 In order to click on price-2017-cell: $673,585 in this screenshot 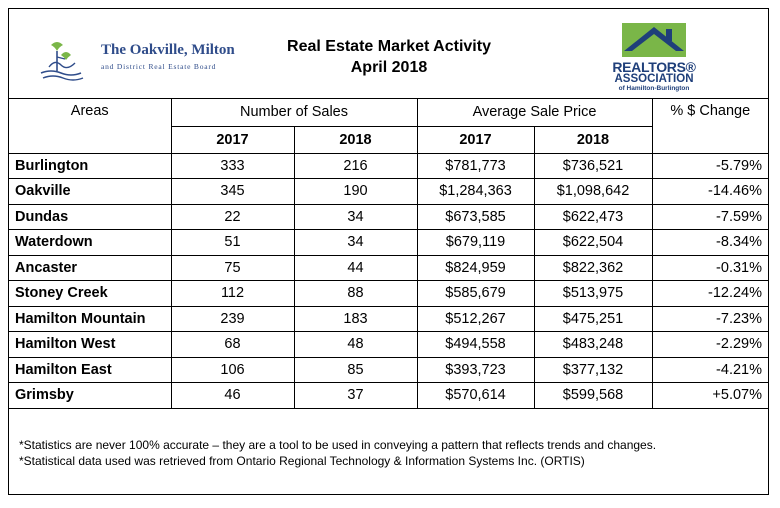, I will do `click(475, 216)`.